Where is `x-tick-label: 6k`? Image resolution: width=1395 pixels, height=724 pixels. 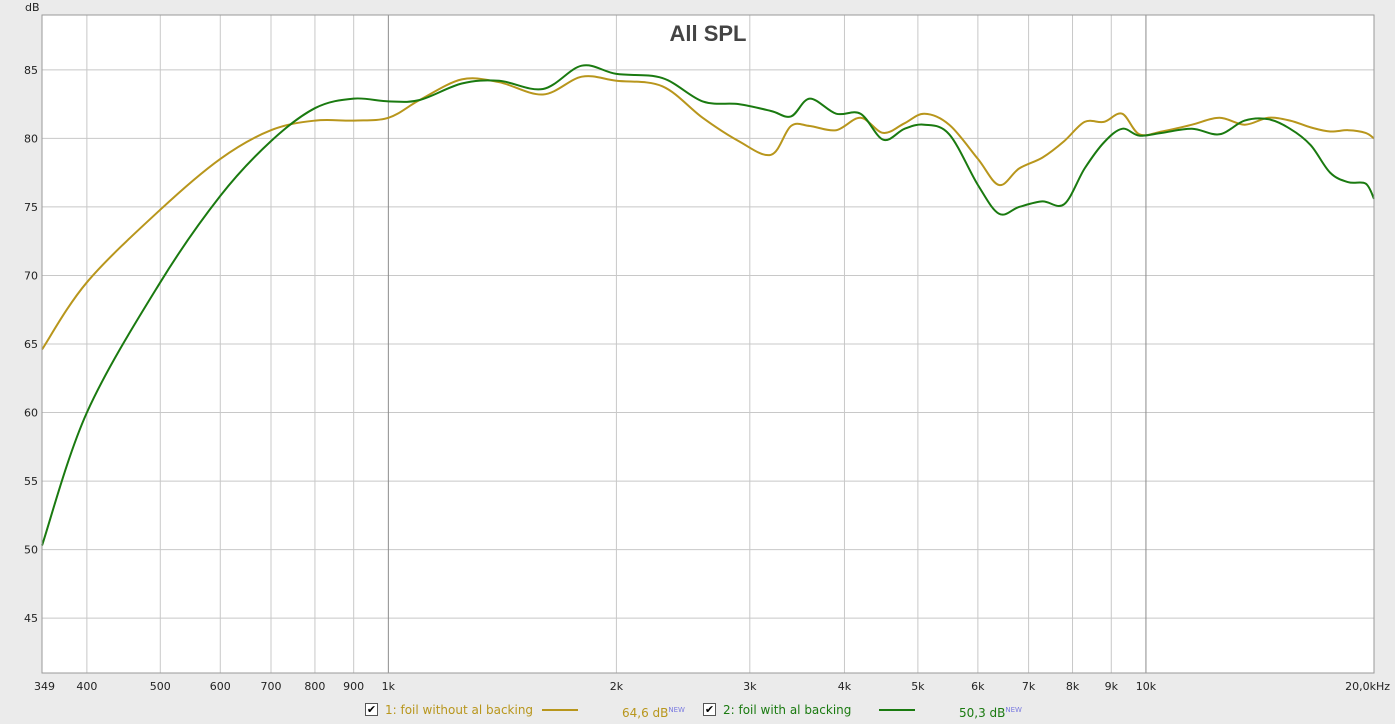 x-tick-label: 6k is located at coordinates (978, 686).